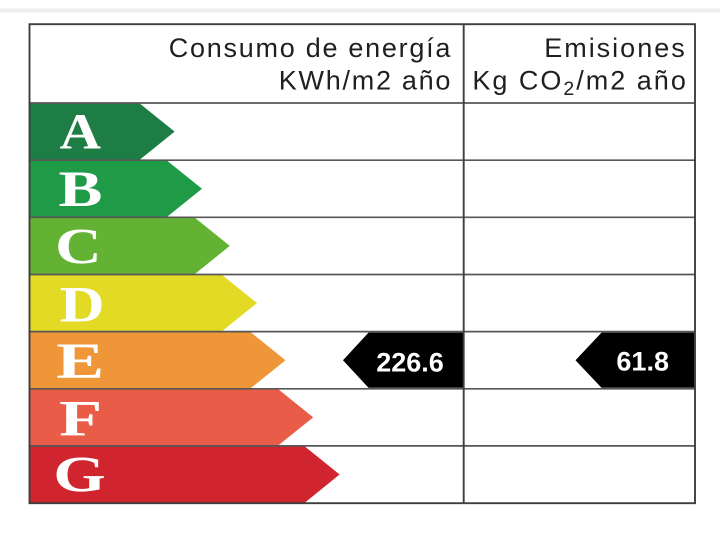  What do you see at coordinates (310, 48) in the screenshot?
I see `svg-text: Consumo de energía` at bounding box center [310, 48].